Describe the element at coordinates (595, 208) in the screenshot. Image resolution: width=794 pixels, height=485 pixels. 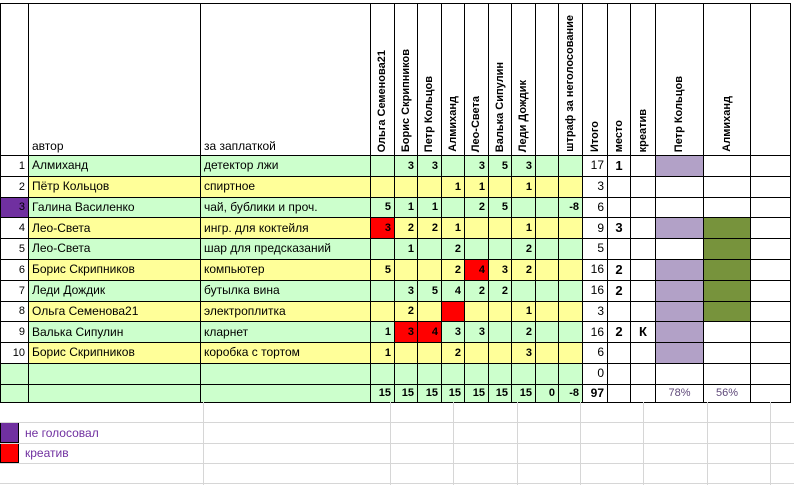
I see `total-cell: 6` at that location.